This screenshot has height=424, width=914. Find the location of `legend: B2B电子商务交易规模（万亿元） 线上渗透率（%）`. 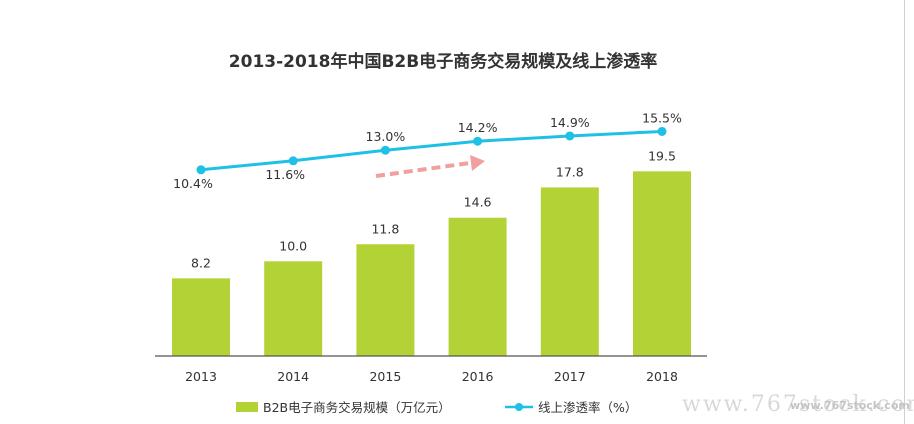

legend: B2B电子商务交易规模（万亿元） 线上渗透率（%） is located at coordinates (436, 407).